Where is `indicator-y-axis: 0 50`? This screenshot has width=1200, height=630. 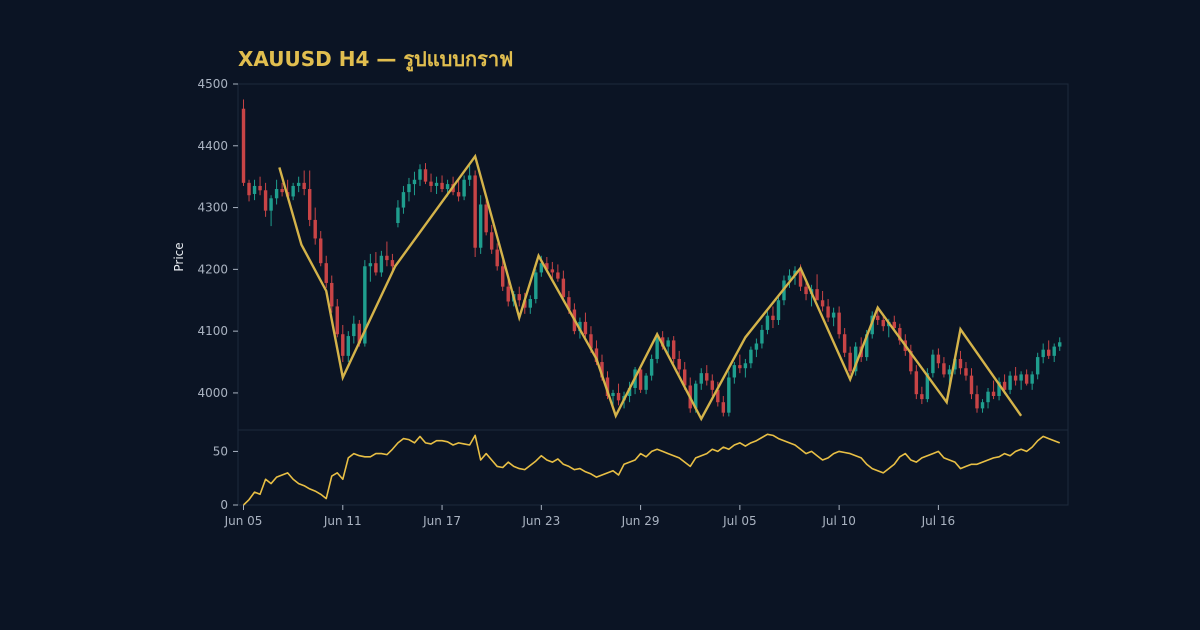
indicator-y-axis: 0 50 is located at coordinates (225, 478).